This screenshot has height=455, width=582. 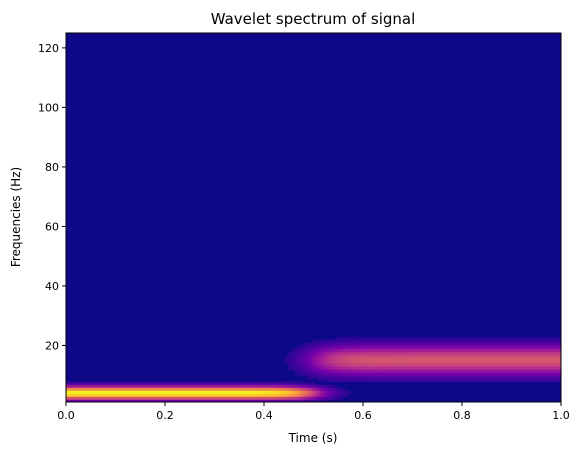 I want to click on y-tick-label: 80, so click(x=52, y=167).